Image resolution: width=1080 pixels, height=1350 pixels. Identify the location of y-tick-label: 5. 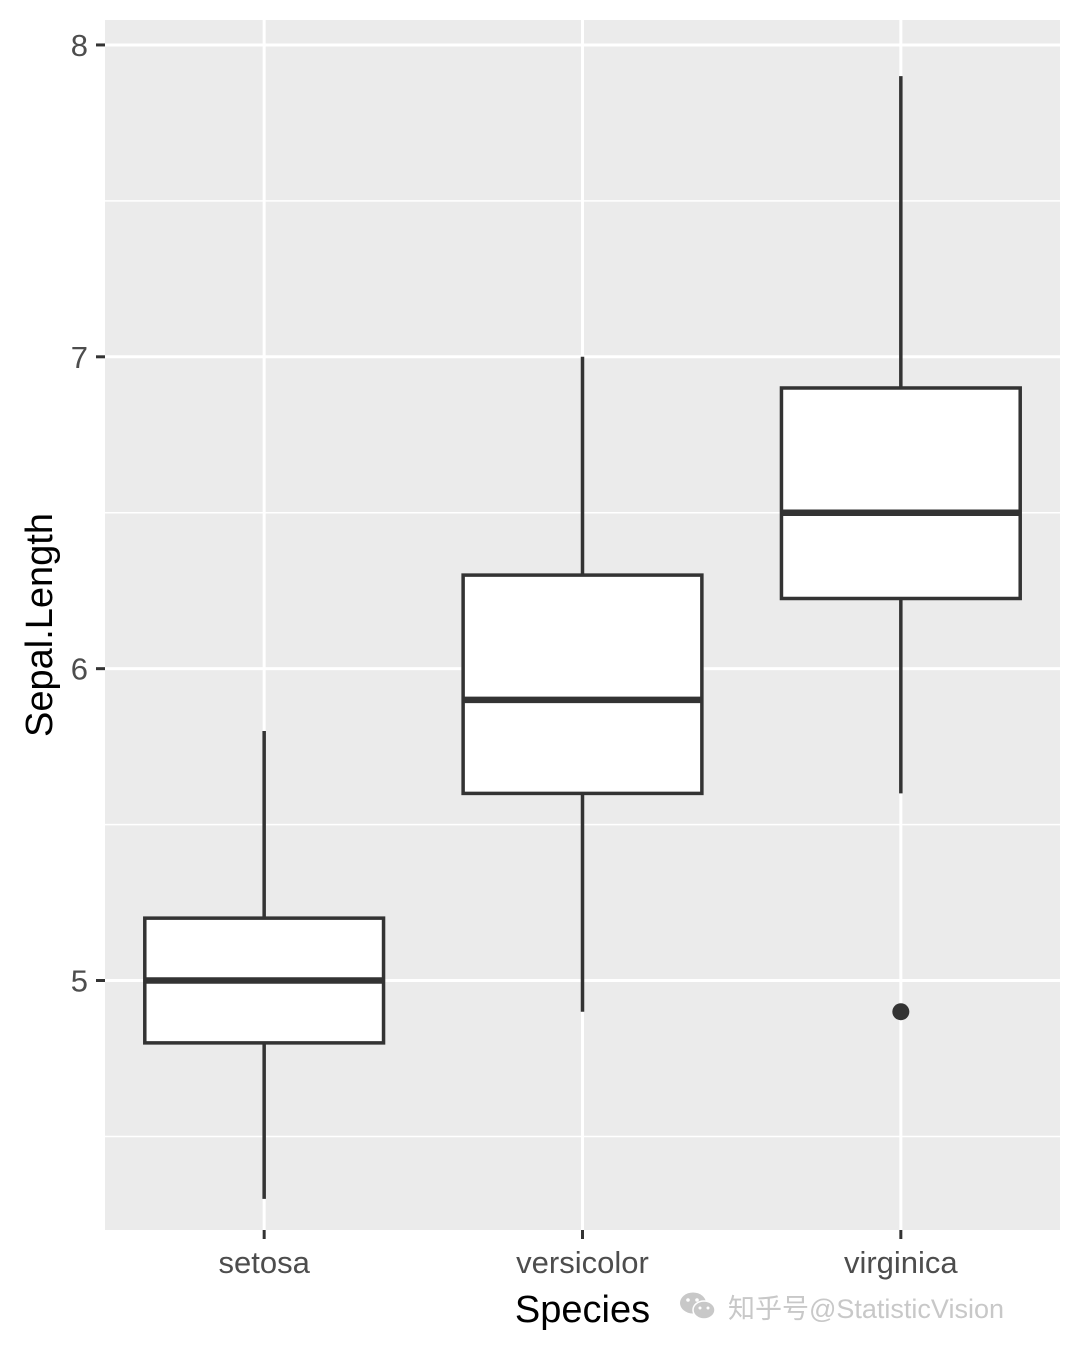
(79, 981).